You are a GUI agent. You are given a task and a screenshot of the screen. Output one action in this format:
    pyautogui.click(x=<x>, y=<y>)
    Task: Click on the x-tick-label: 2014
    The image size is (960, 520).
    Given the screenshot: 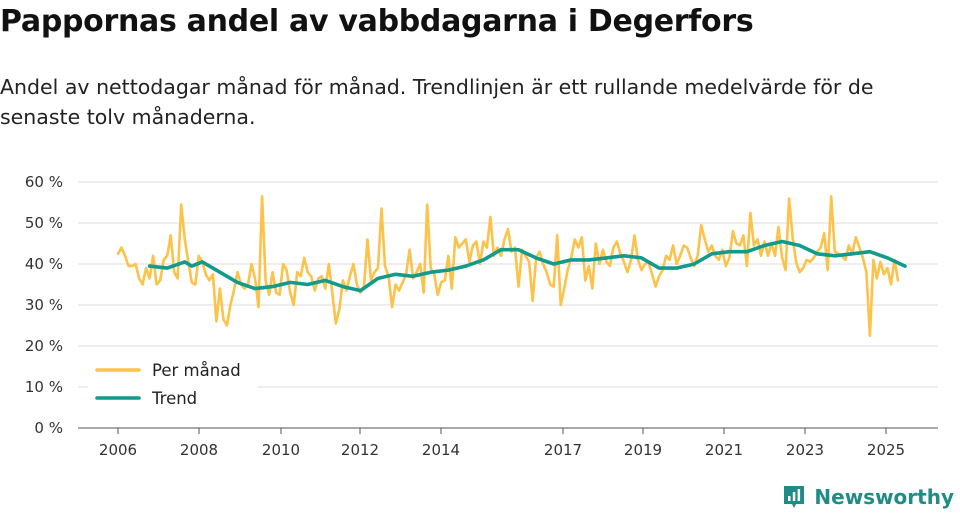 What is the action you would take?
    pyautogui.click(x=441, y=450)
    